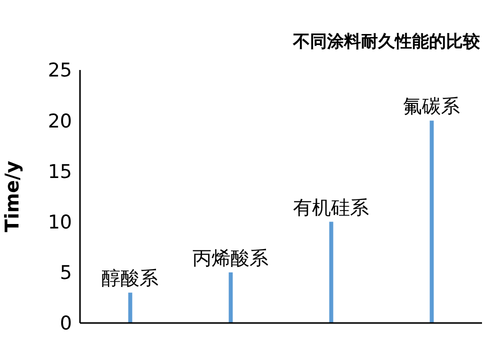  What do you see at coordinates (66, 273) in the screenshot?
I see `y-tick-label: 5` at bounding box center [66, 273].